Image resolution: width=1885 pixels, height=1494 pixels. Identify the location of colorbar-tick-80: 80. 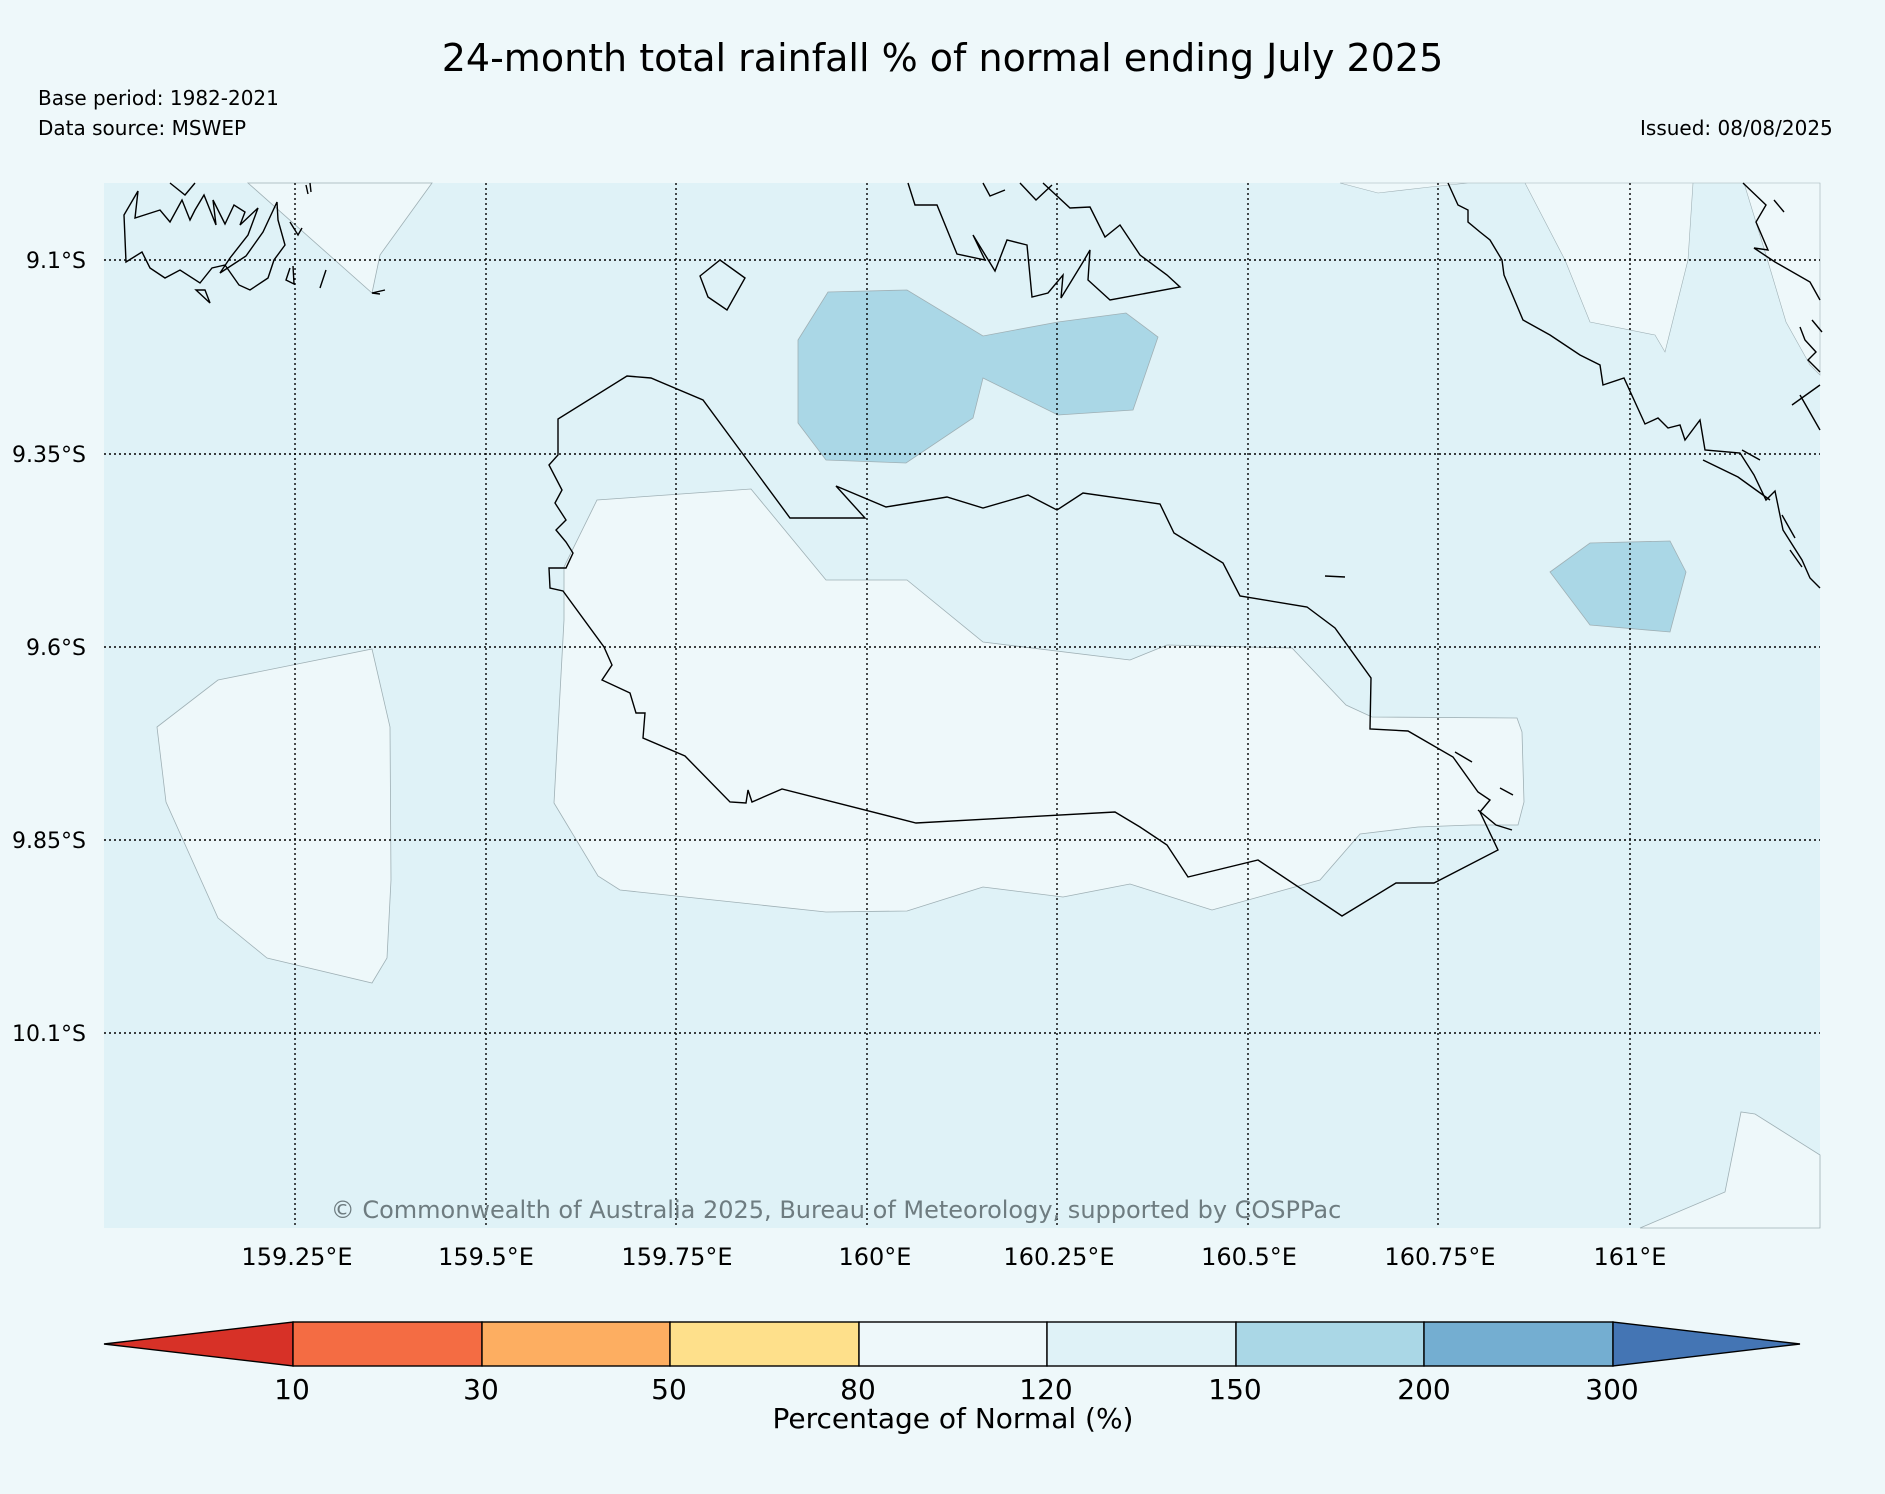
(858, 1389).